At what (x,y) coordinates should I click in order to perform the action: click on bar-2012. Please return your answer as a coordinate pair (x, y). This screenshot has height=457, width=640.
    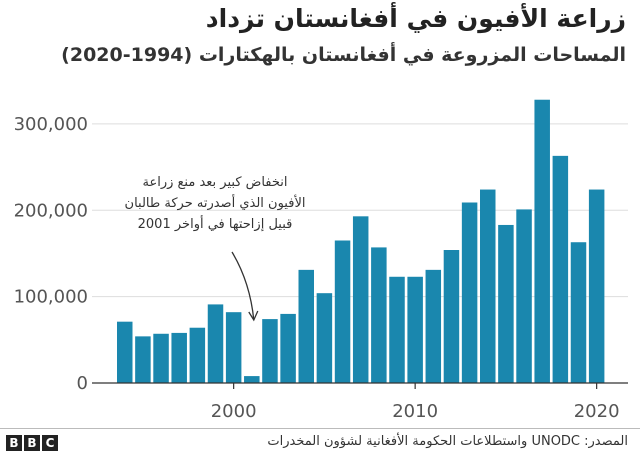
    Looking at the image, I should click on (451, 316).